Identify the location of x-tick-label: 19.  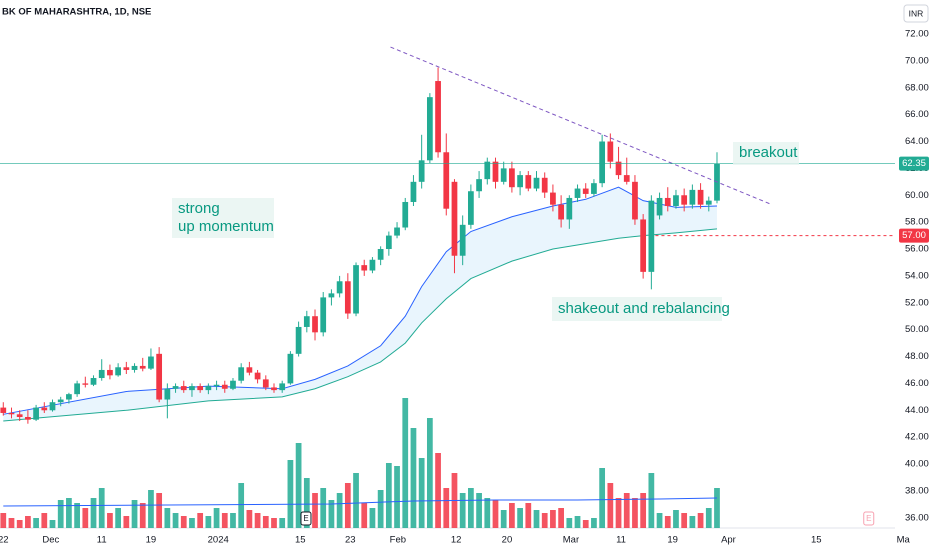
(672, 540).